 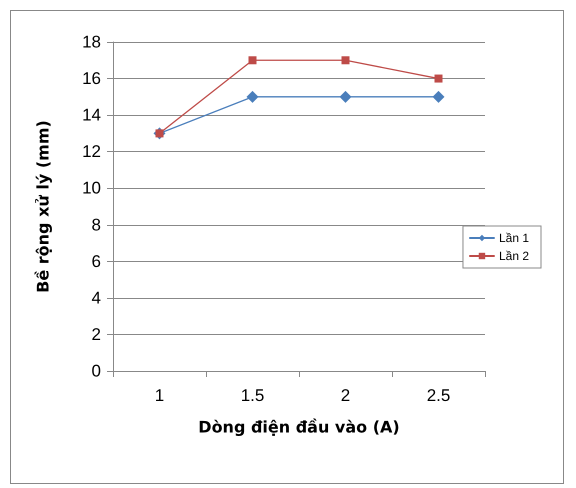 I want to click on y-axis-title: Bề rộng xử lý (mm), so click(x=43, y=206).